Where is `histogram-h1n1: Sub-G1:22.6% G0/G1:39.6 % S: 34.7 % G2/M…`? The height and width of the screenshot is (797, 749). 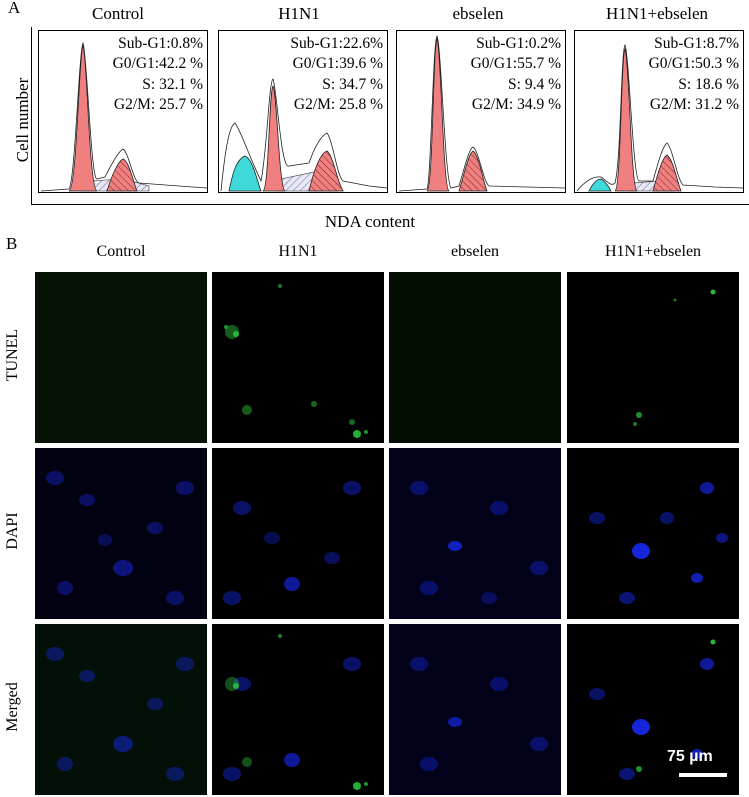 histogram-h1n1: Sub-G1:22.6% G0/G1:39.6 % S: 34.7 % G2/M… is located at coordinates (303, 111).